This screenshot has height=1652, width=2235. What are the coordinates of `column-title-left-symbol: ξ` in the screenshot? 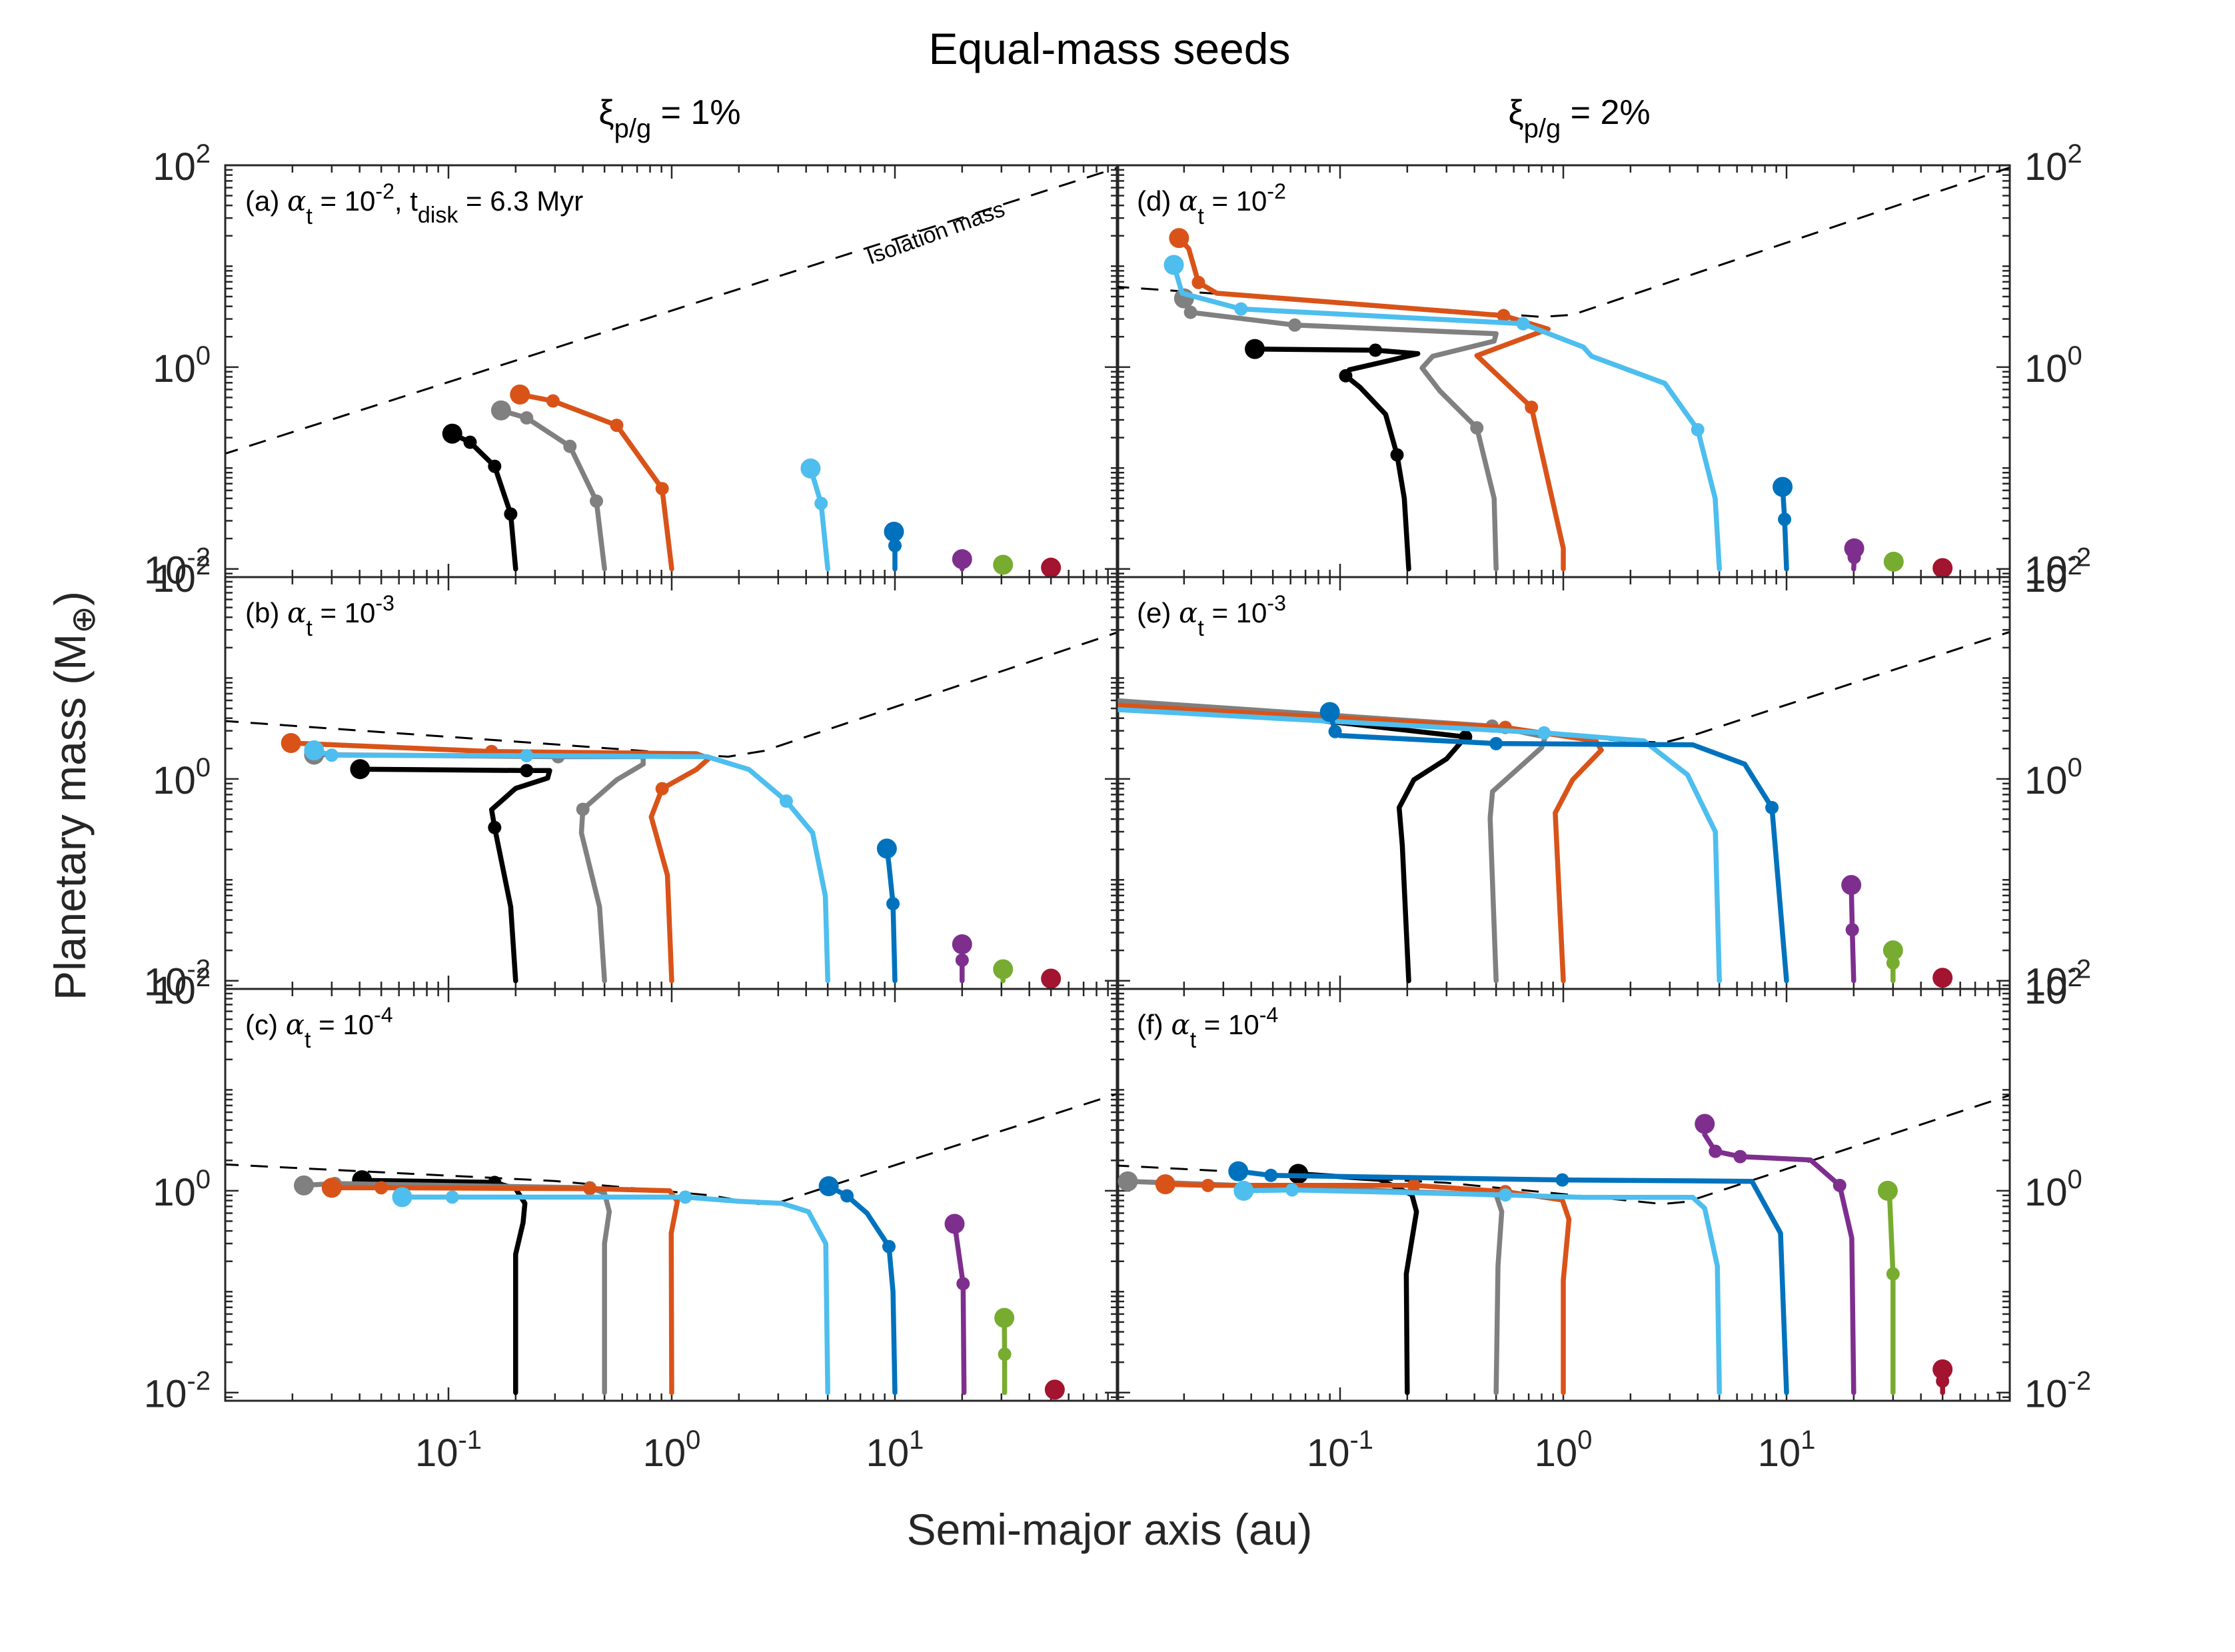 It's located at (606, 112).